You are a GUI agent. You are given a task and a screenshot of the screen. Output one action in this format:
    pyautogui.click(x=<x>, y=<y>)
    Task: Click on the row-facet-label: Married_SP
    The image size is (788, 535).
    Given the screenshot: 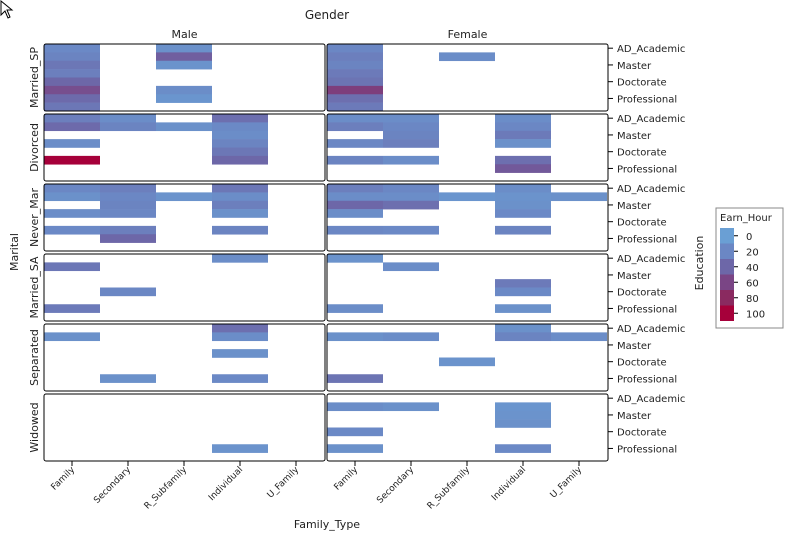 What is the action you would take?
    pyautogui.click(x=34, y=77)
    